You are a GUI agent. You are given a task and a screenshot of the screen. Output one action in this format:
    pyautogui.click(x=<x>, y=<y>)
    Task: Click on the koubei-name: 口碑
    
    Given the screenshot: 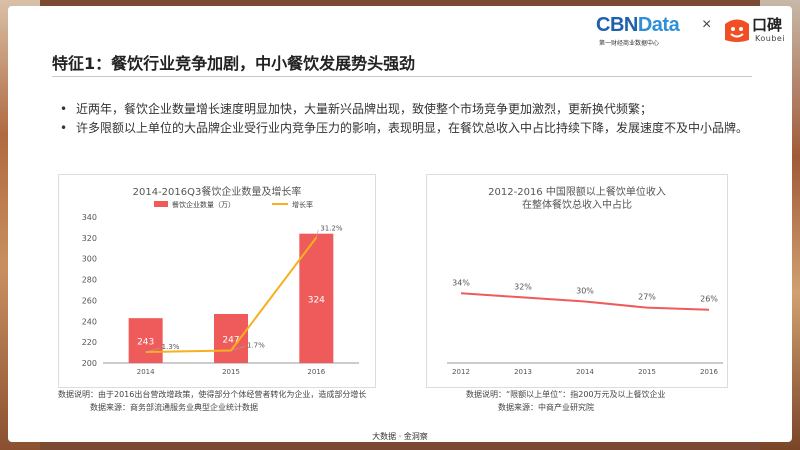 What is the action you would take?
    pyautogui.click(x=767, y=25)
    